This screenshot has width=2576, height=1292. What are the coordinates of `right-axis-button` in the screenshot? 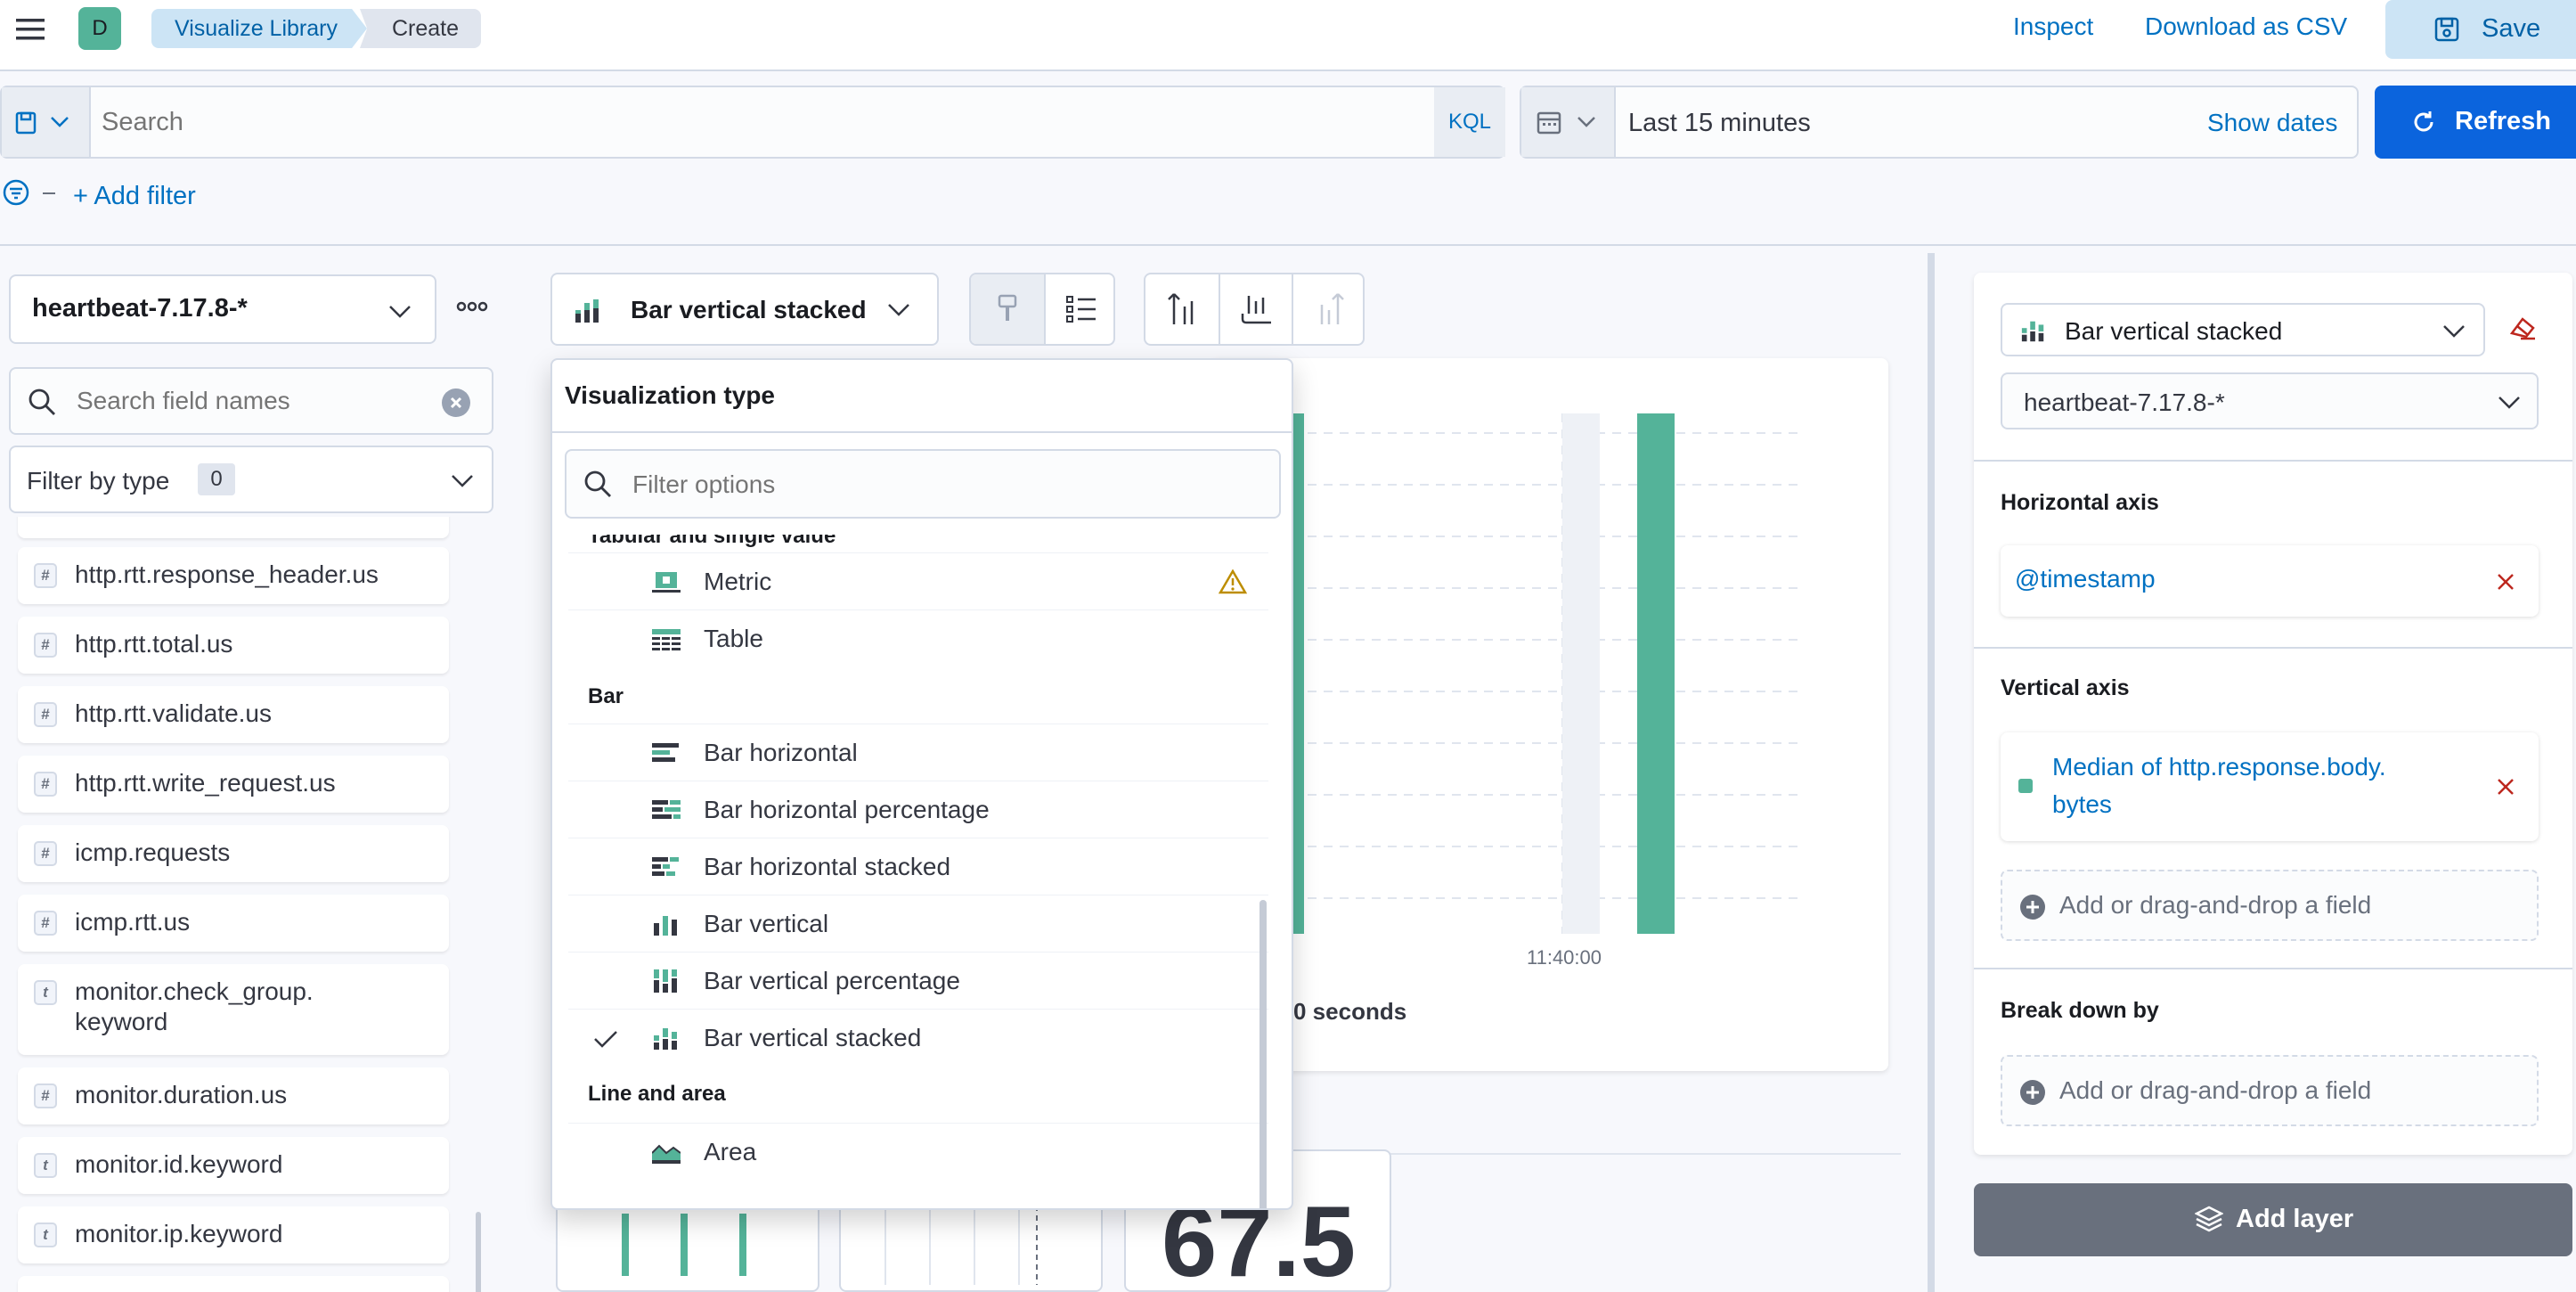 It's located at (1329, 309).